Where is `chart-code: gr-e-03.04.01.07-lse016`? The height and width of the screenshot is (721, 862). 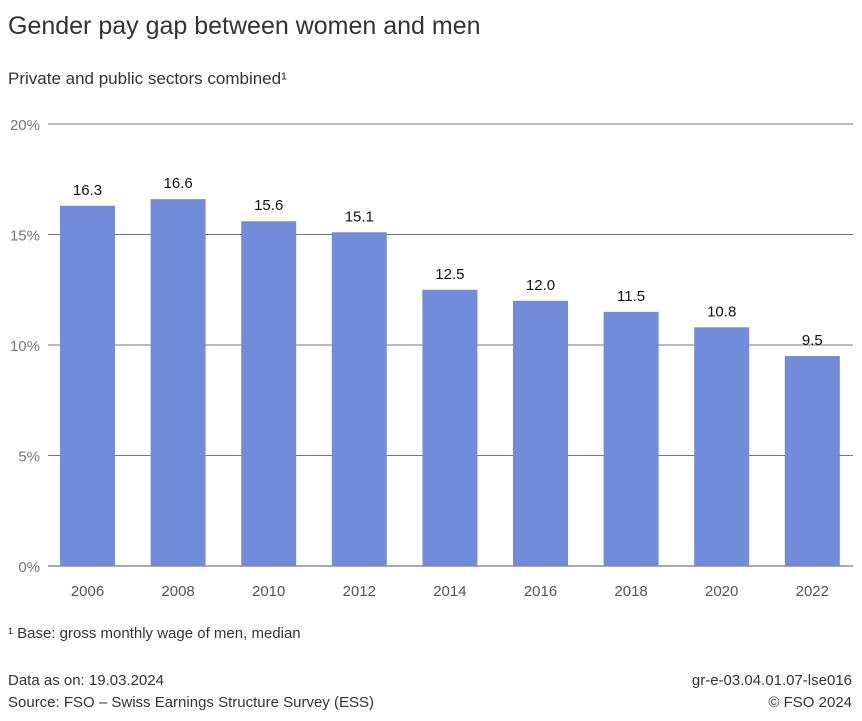 chart-code: gr-e-03.04.01.07-lse016 is located at coordinates (771, 680).